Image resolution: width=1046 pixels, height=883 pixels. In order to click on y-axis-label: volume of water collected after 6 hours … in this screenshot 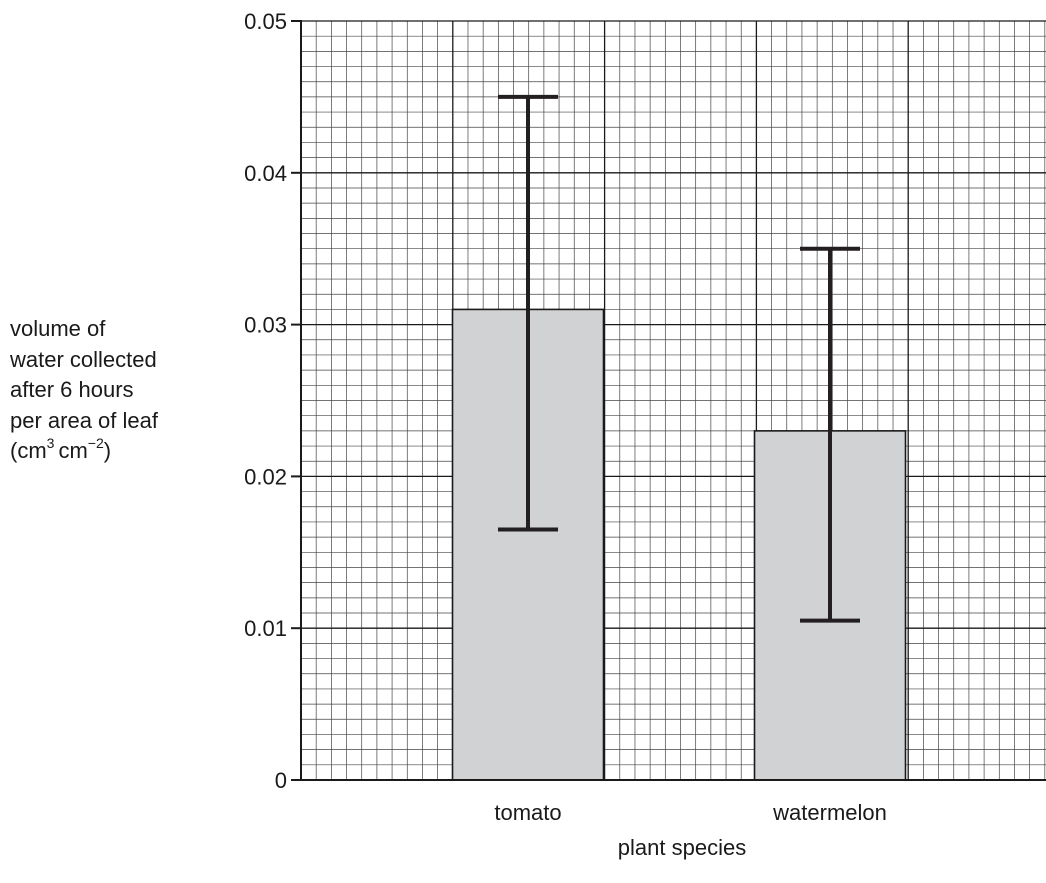, I will do `click(115, 390)`.